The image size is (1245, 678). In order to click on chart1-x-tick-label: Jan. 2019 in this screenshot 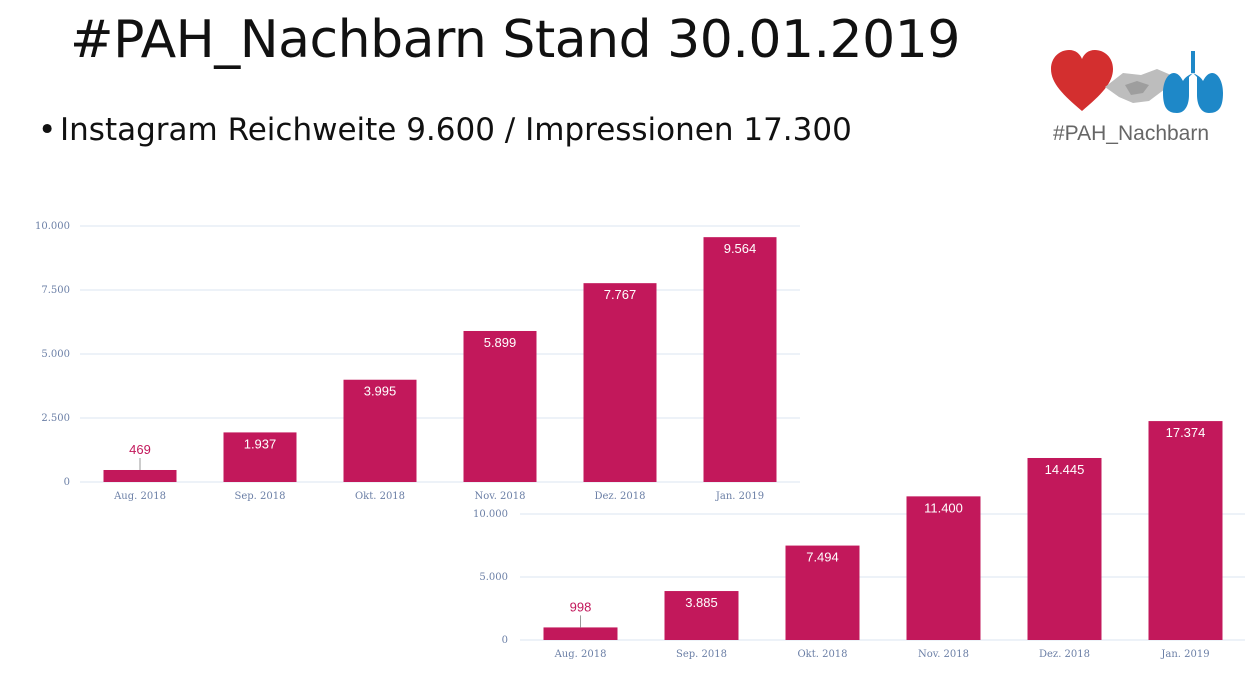, I will do `click(1184, 654)`.